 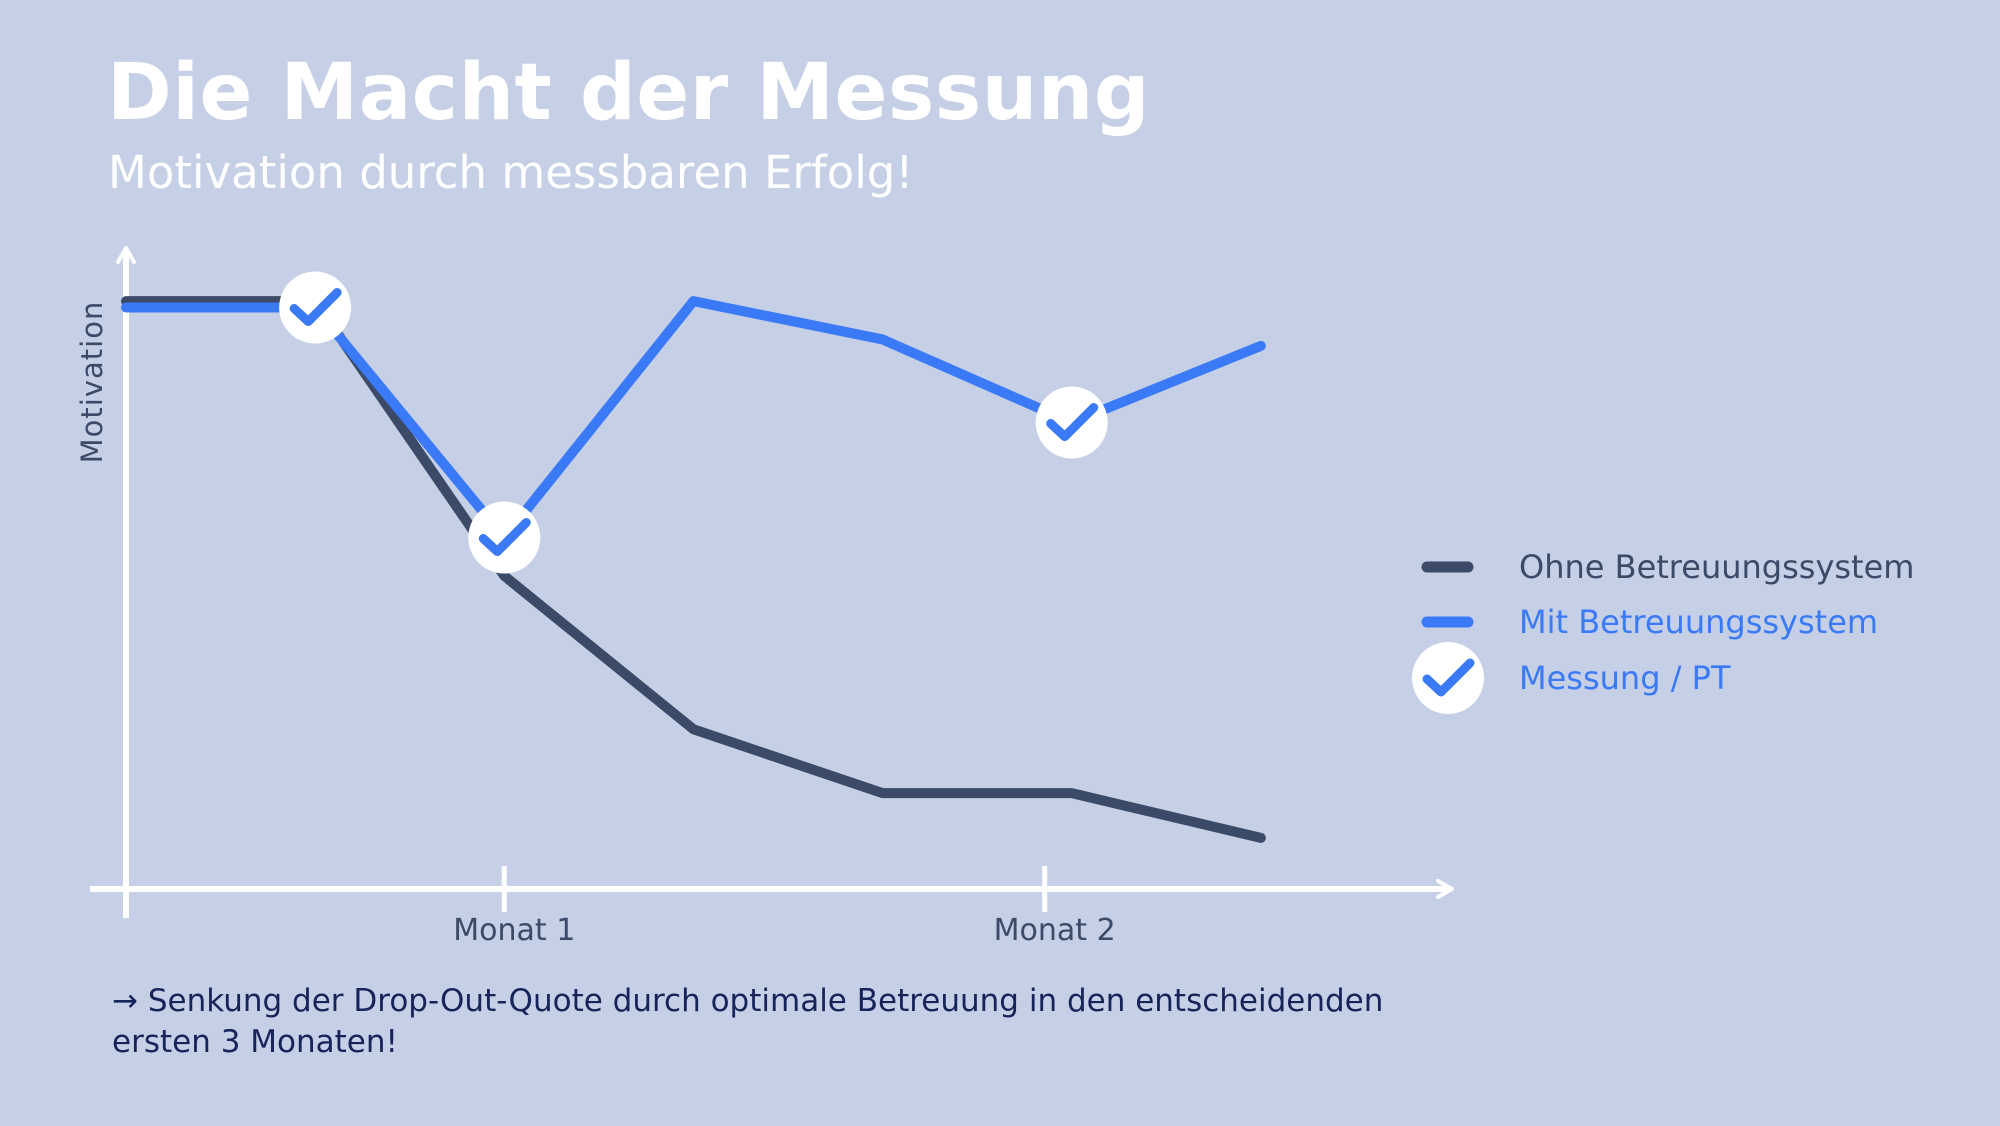 What do you see at coordinates (1716, 567) in the screenshot?
I see `legend-label: Ohne Betreuungssystem` at bounding box center [1716, 567].